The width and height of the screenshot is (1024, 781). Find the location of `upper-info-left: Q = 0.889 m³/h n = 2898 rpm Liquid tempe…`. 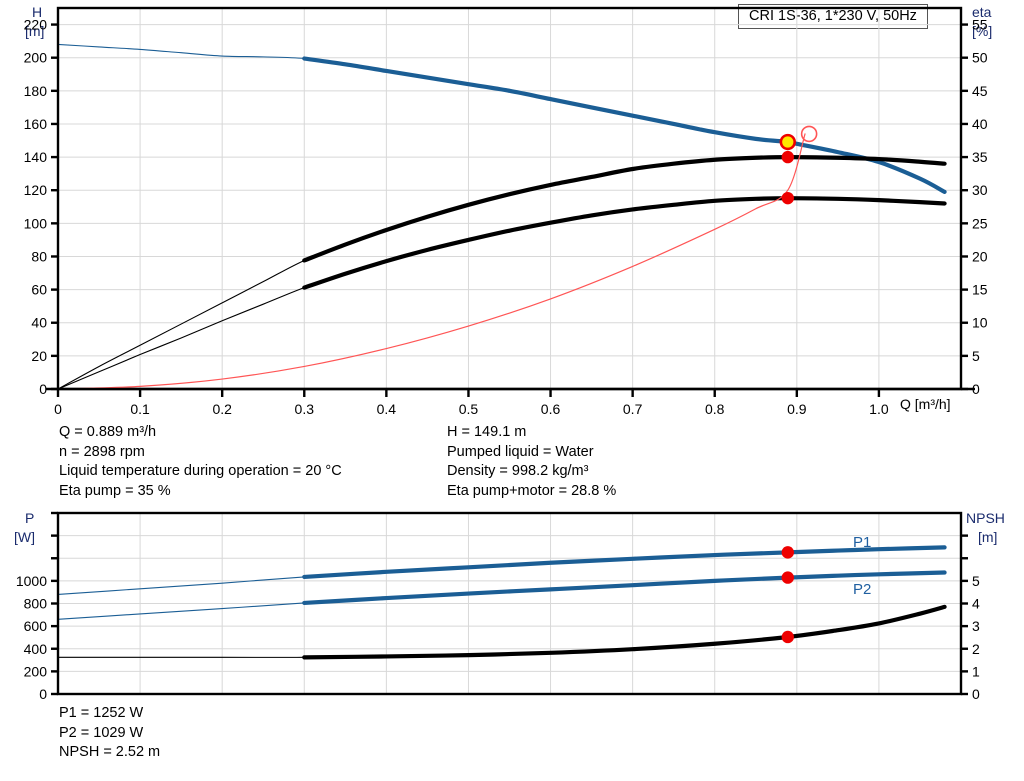

upper-info-left: Q = 0.889 m³/h n = 2898 rpm Liquid tempe… is located at coordinates (200, 462).